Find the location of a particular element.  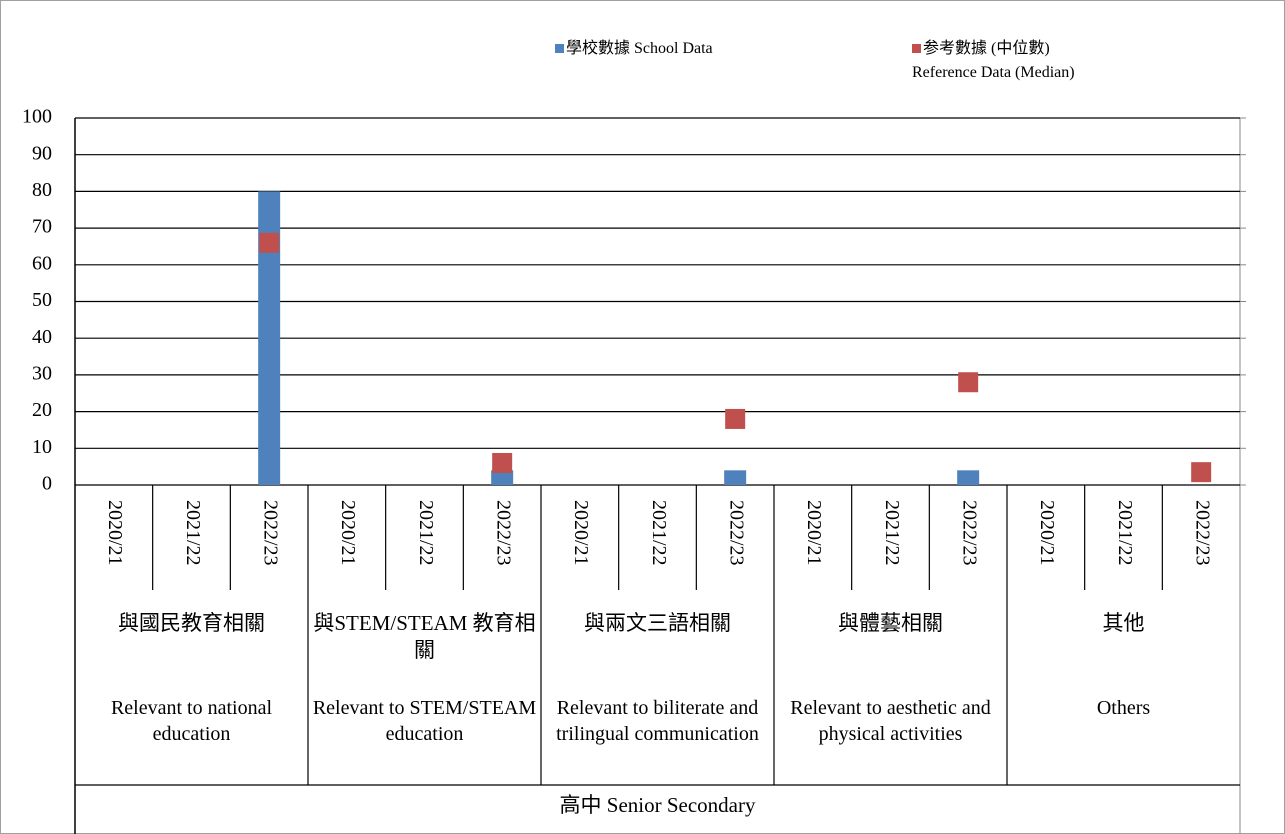

y-tick-label: 30 is located at coordinates (42, 373).